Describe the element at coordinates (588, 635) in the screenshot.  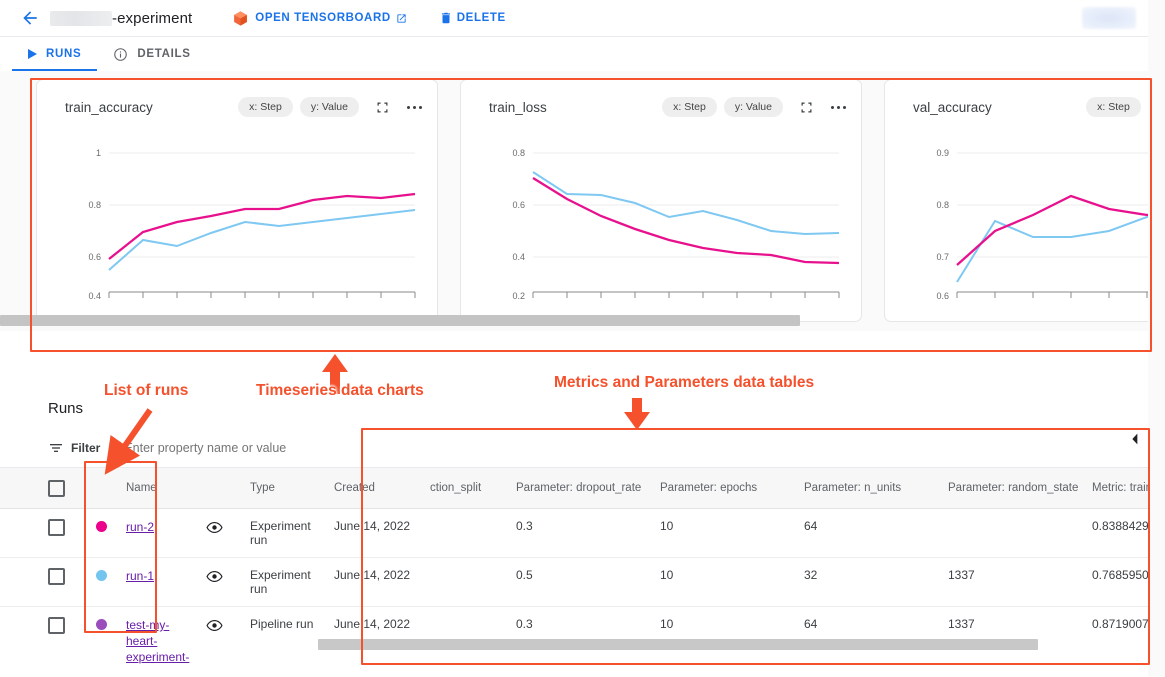
I see `run-dropout-rate: 0.3` at that location.